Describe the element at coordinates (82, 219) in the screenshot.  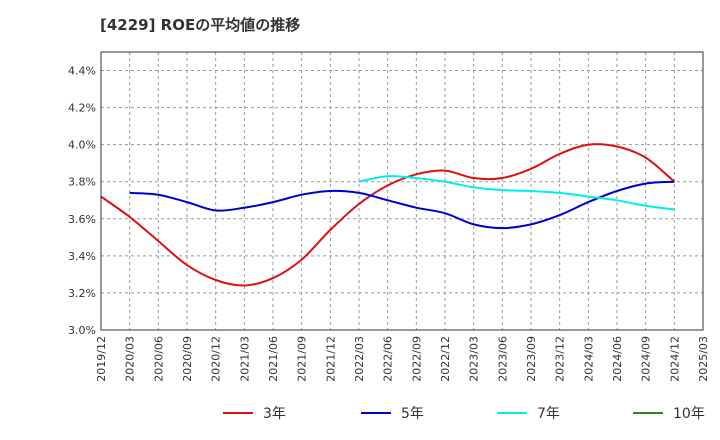
I see `y-tick-label: 3.6%` at that location.